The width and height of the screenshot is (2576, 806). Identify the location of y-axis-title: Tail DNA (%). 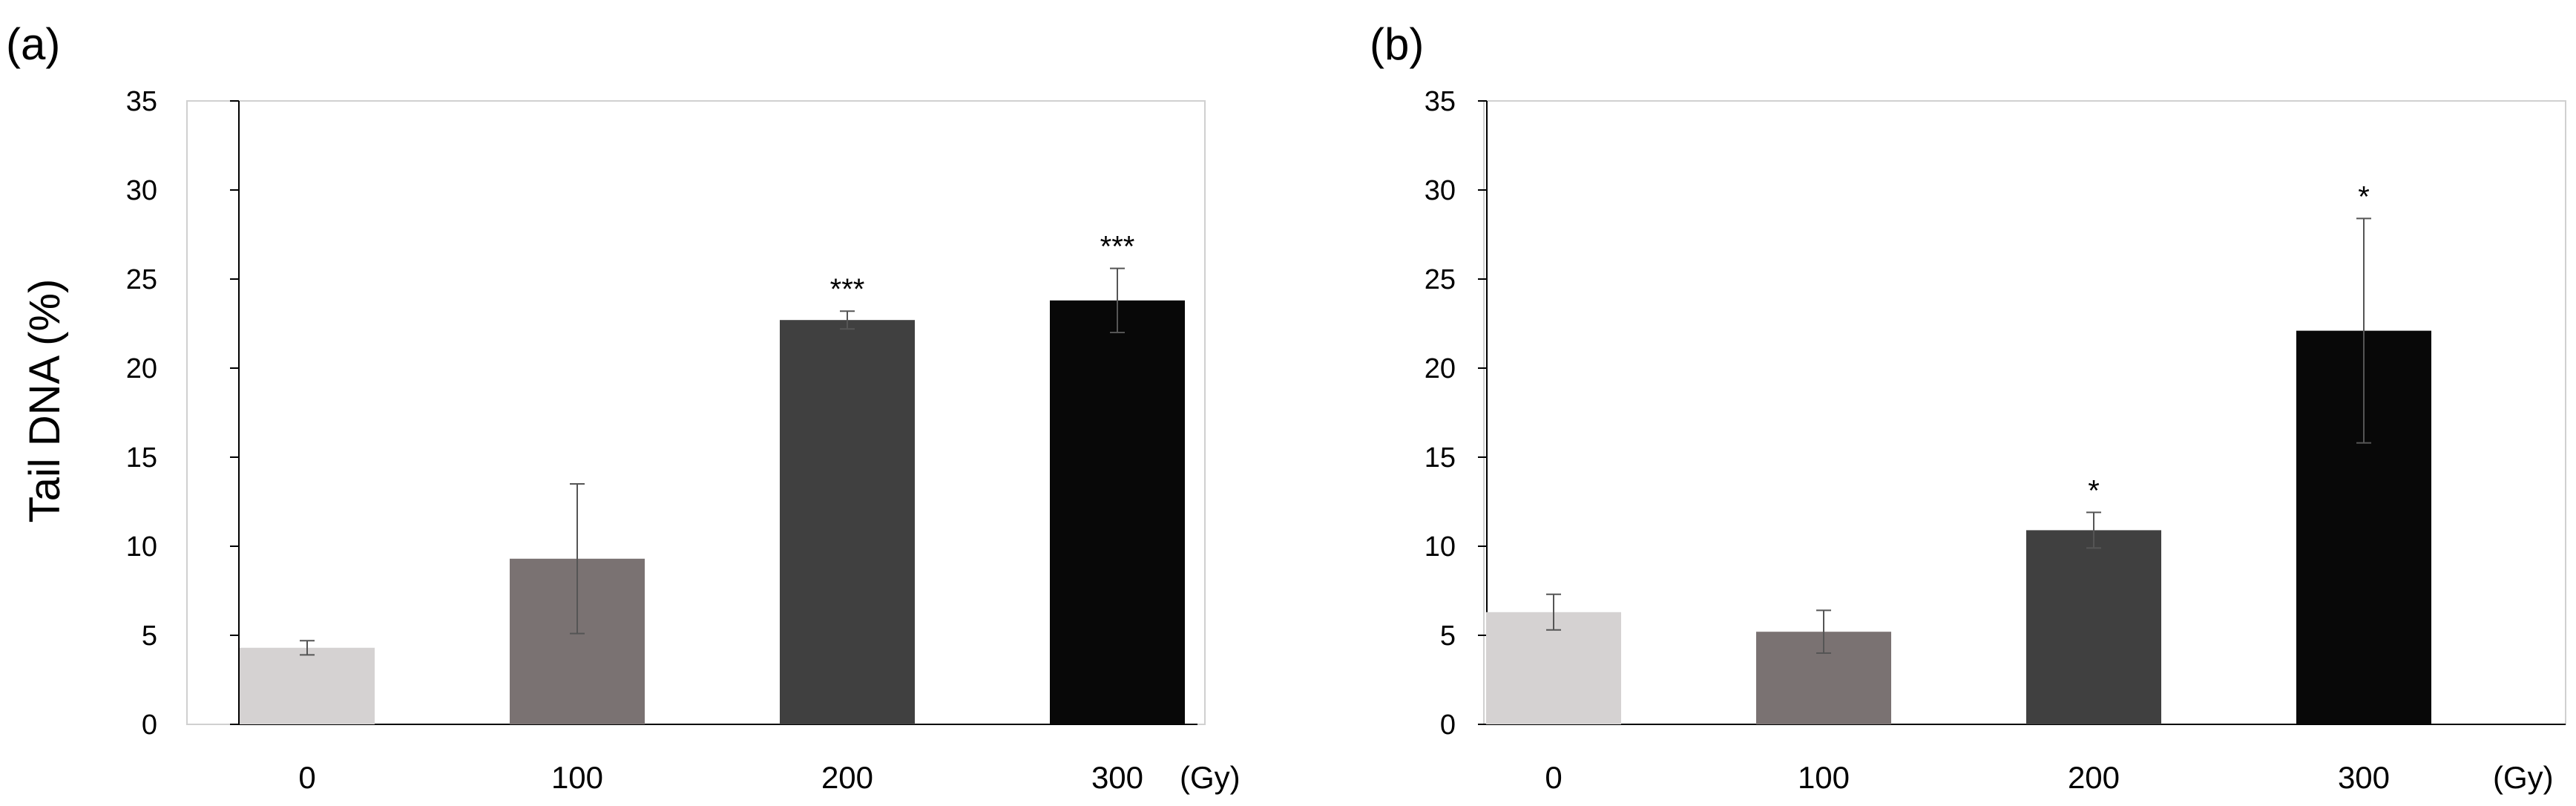
(45, 401).